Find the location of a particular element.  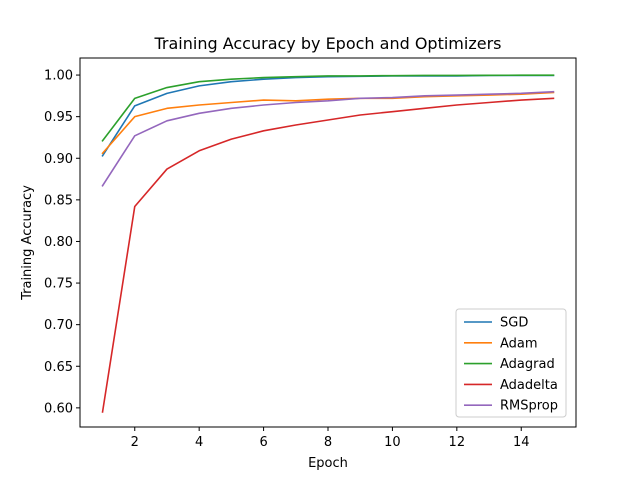

y-tick-label: 0.75 is located at coordinates (58, 284).